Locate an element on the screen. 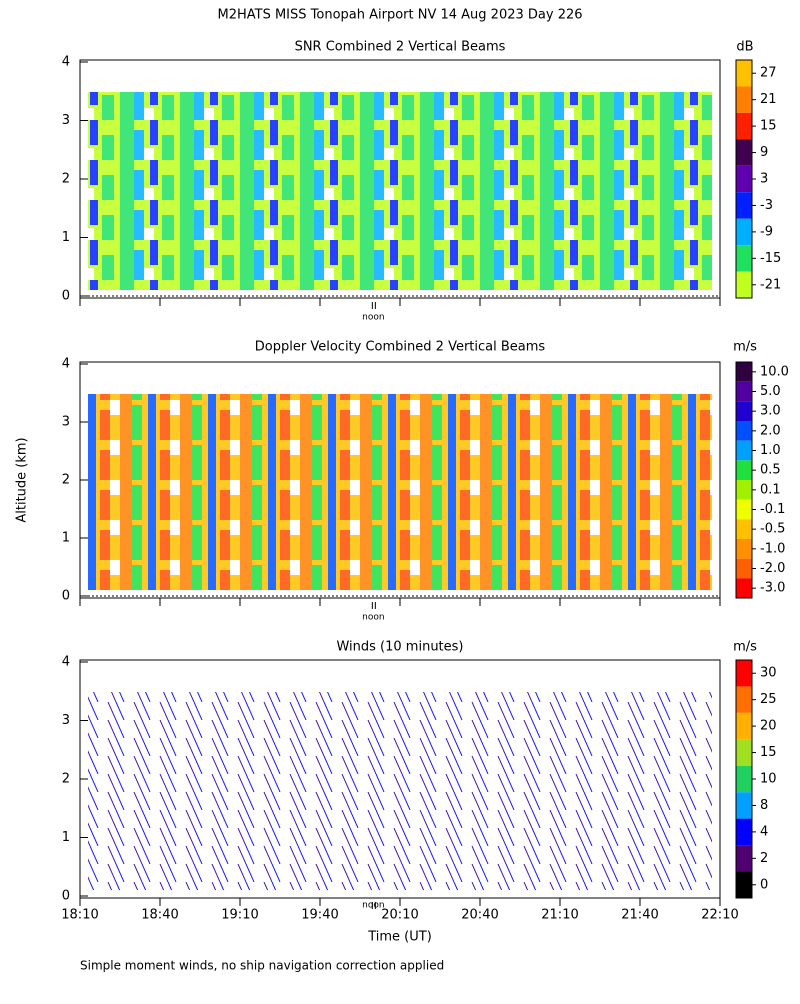 The width and height of the screenshot is (800, 1004). y-axis-label: Altitude (km) is located at coordinates (22, 479).